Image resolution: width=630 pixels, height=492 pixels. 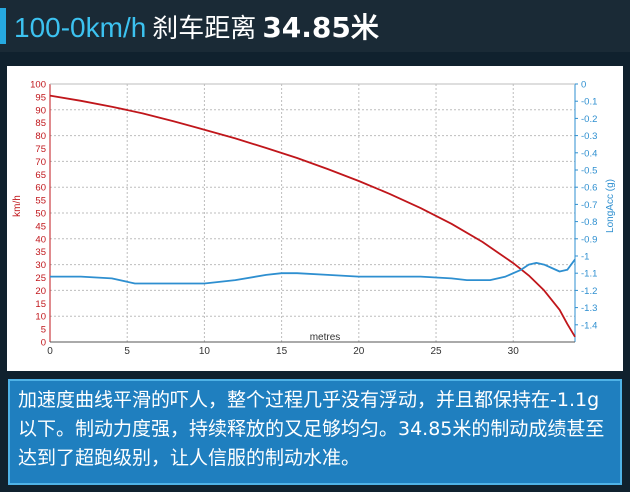 What do you see at coordinates (589, 308) in the screenshot?
I see `y2-tick-label: -1.3` at bounding box center [589, 308].